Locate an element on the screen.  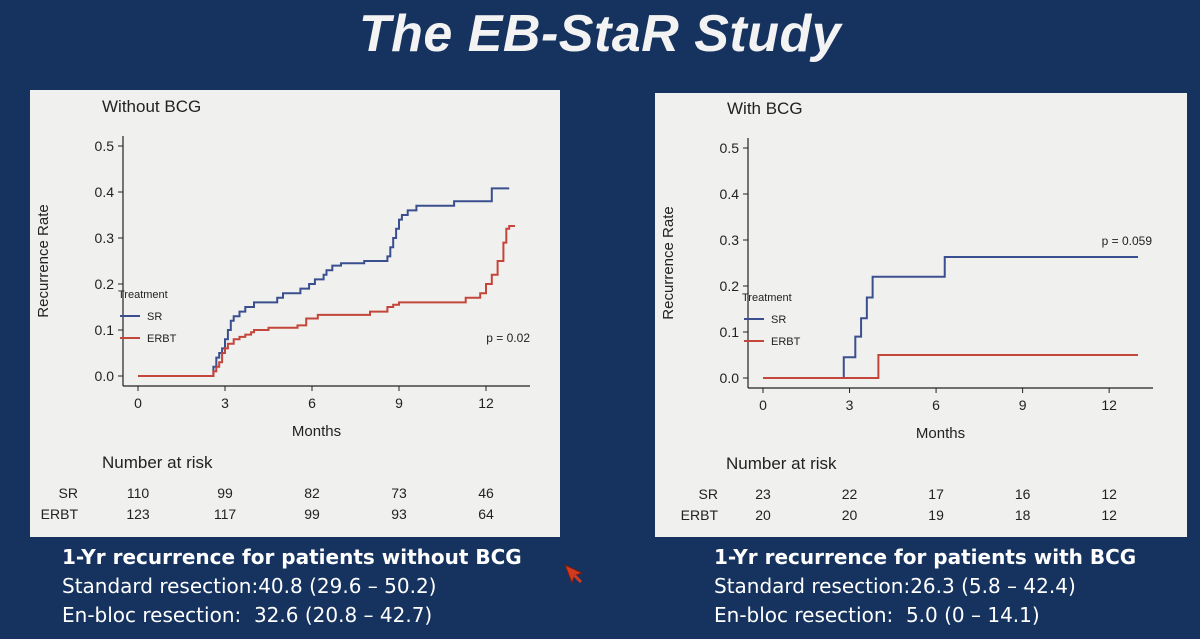
risk-value: 93 is located at coordinates (399, 514).